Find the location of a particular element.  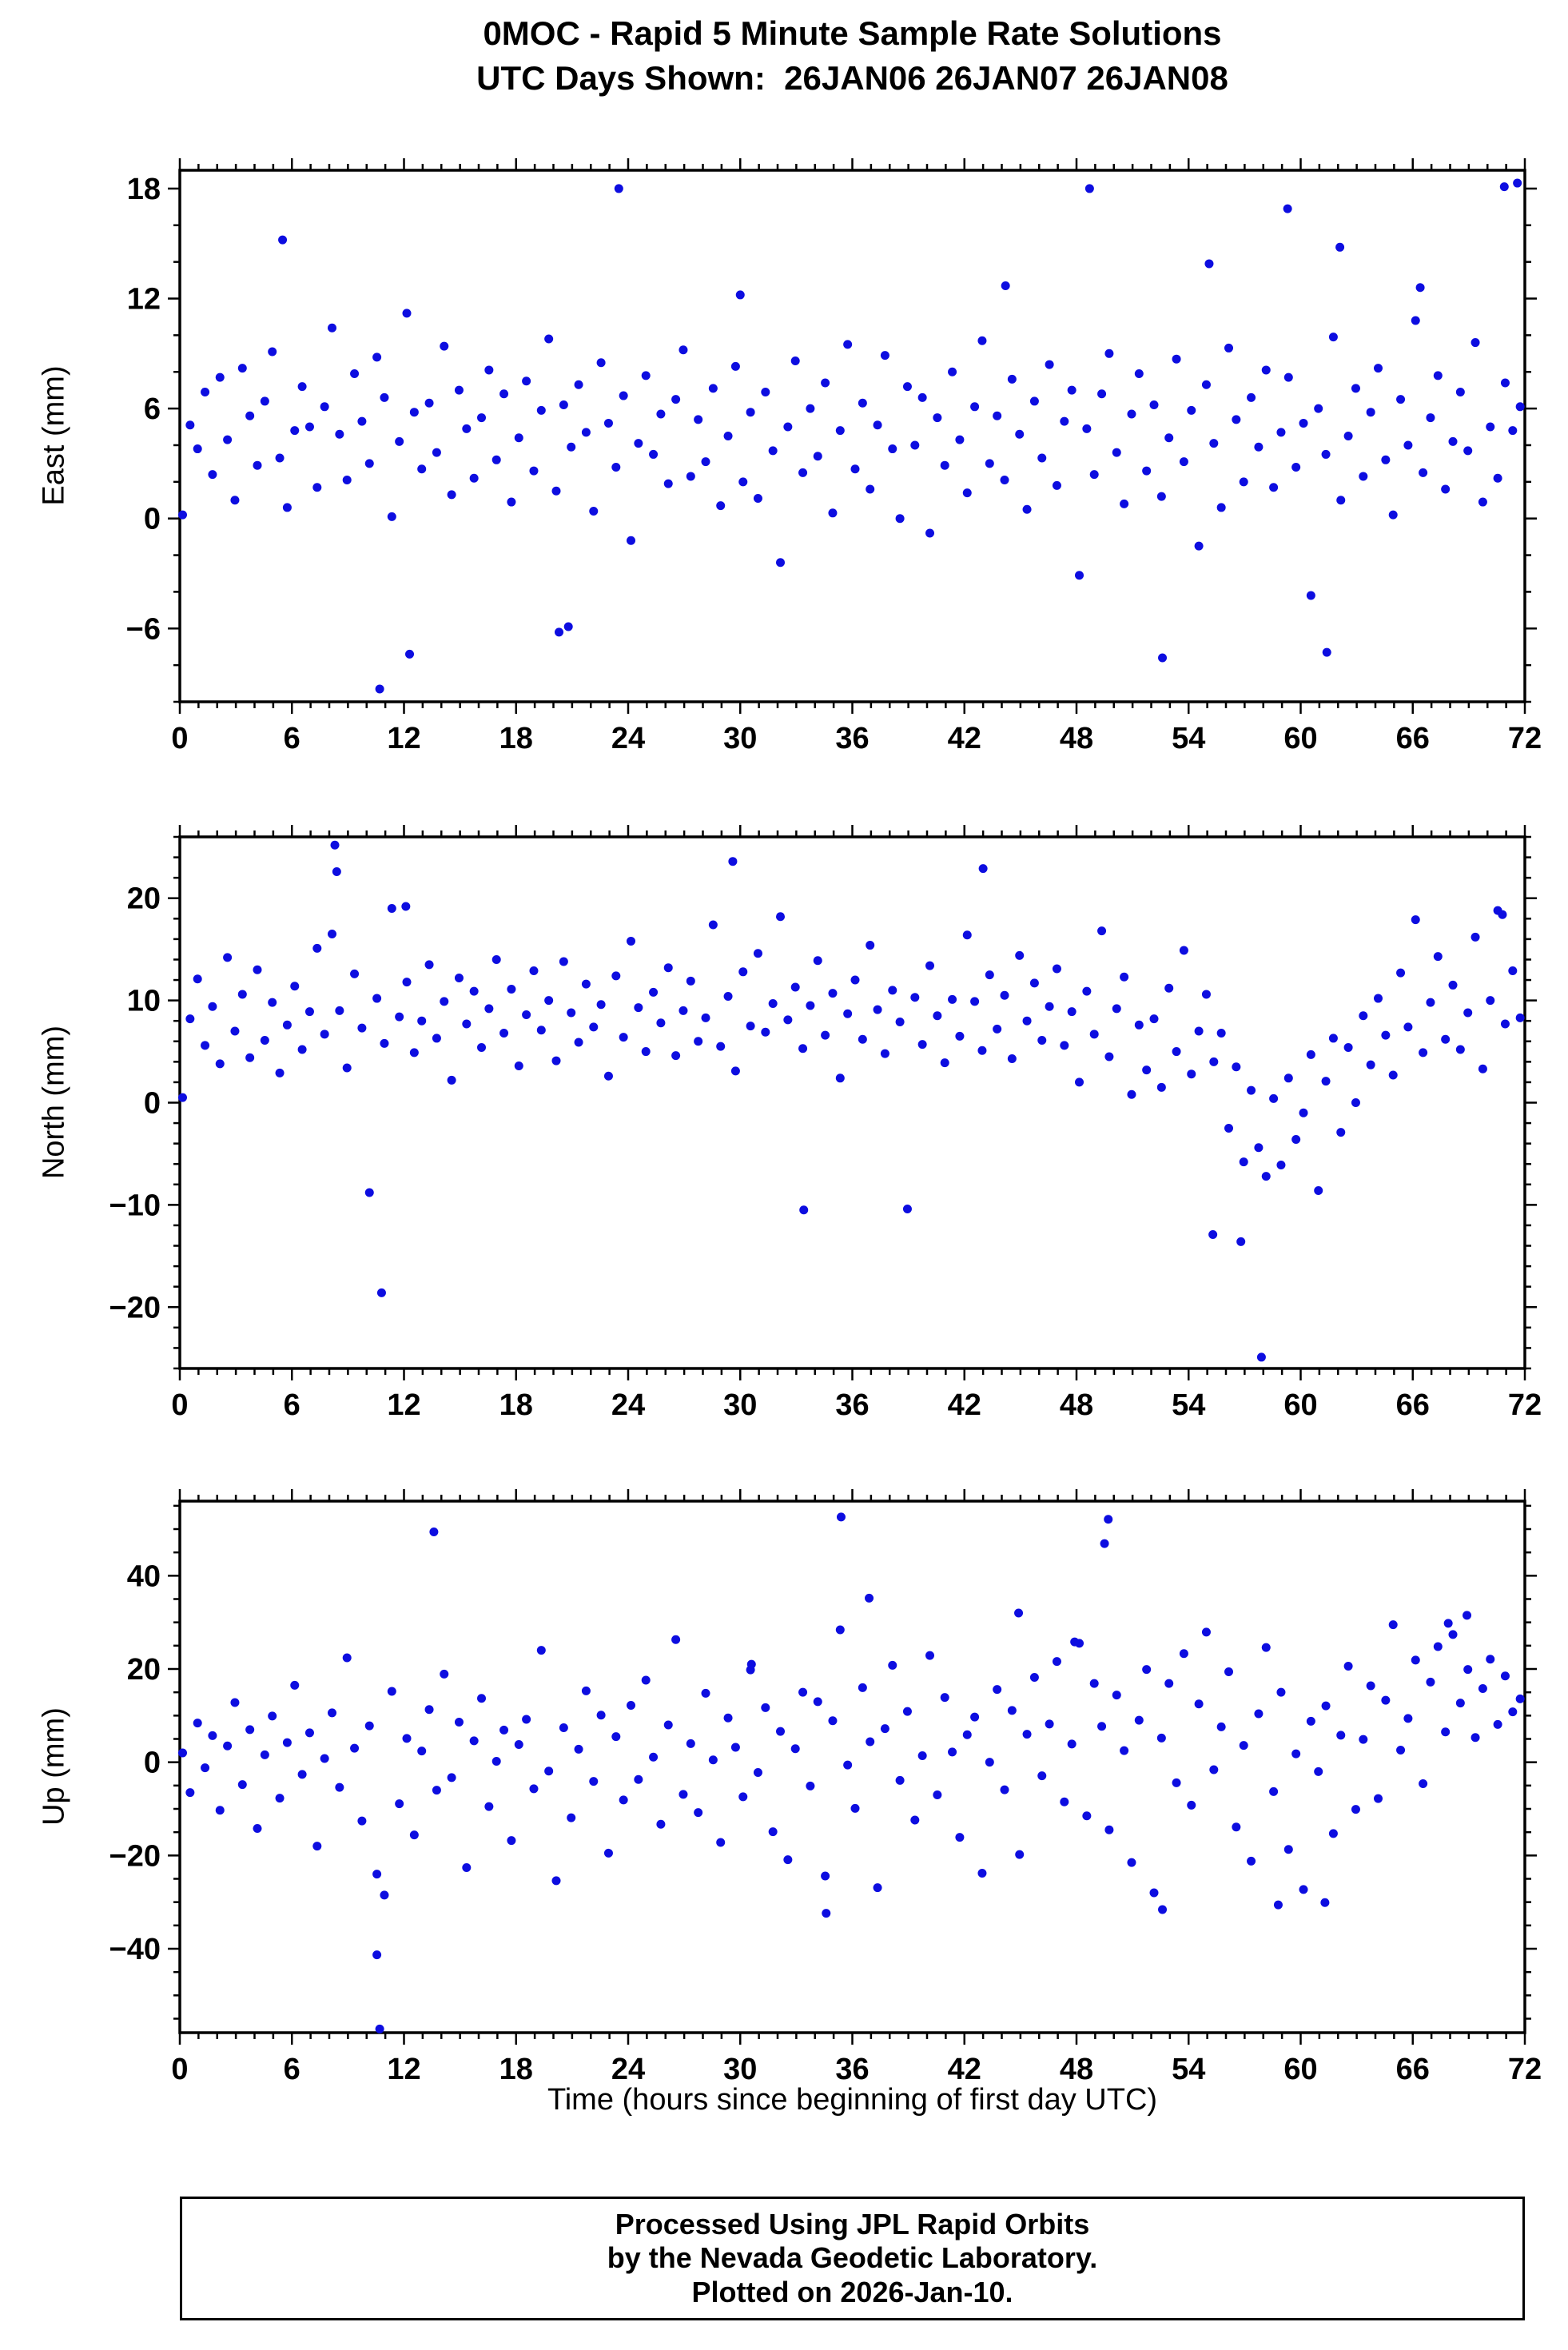

svg-text: −6 is located at coordinates (143, 629).